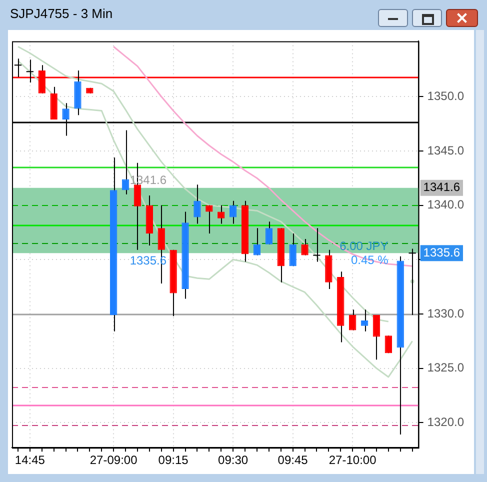 This screenshot has height=482, width=487. What do you see at coordinates (445, 367) in the screenshot?
I see `y-tick-label: 1325.0` at bounding box center [445, 367].